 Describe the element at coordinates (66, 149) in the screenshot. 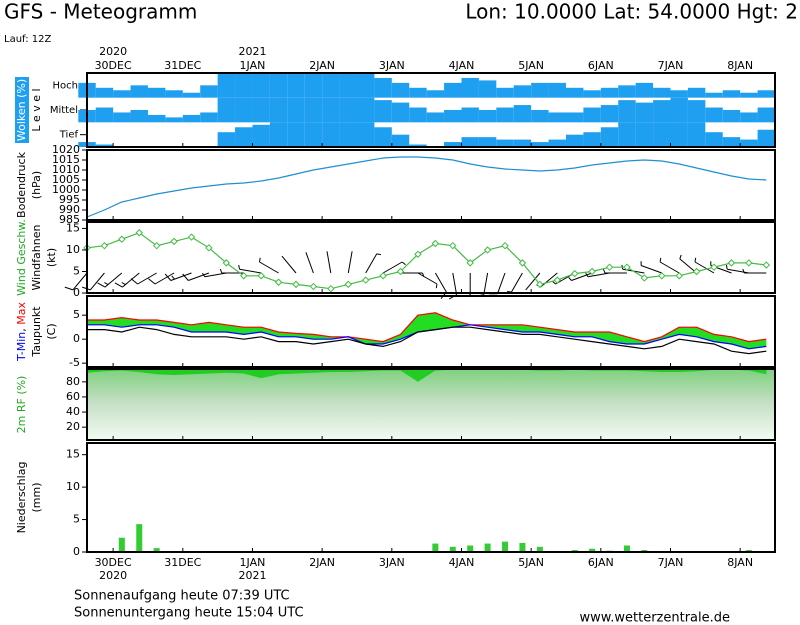

I see `y-tick-label: 1020` at that location.